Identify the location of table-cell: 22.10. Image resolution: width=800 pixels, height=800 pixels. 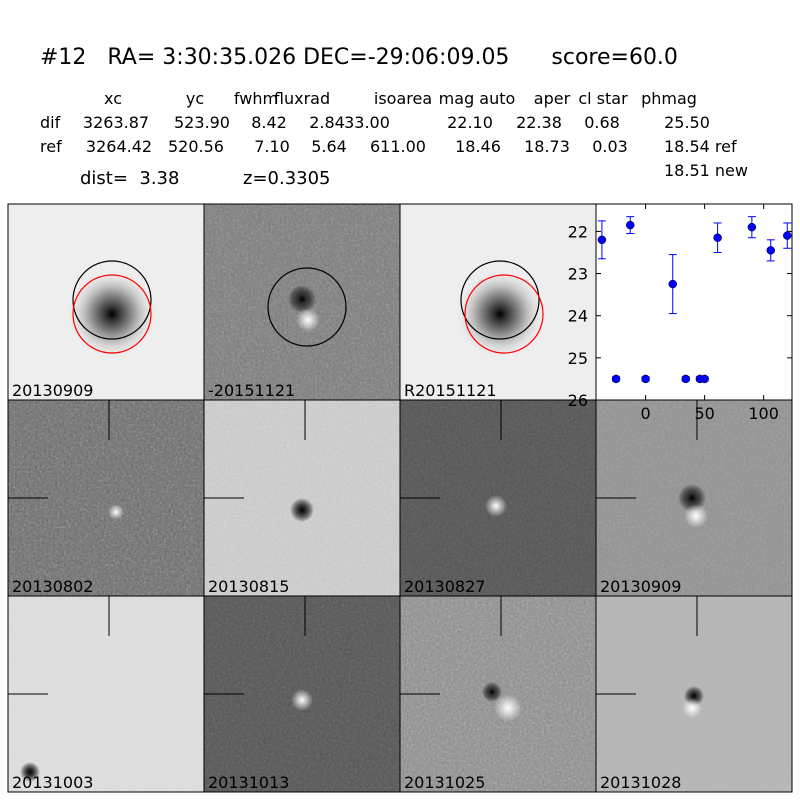
(470, 122).